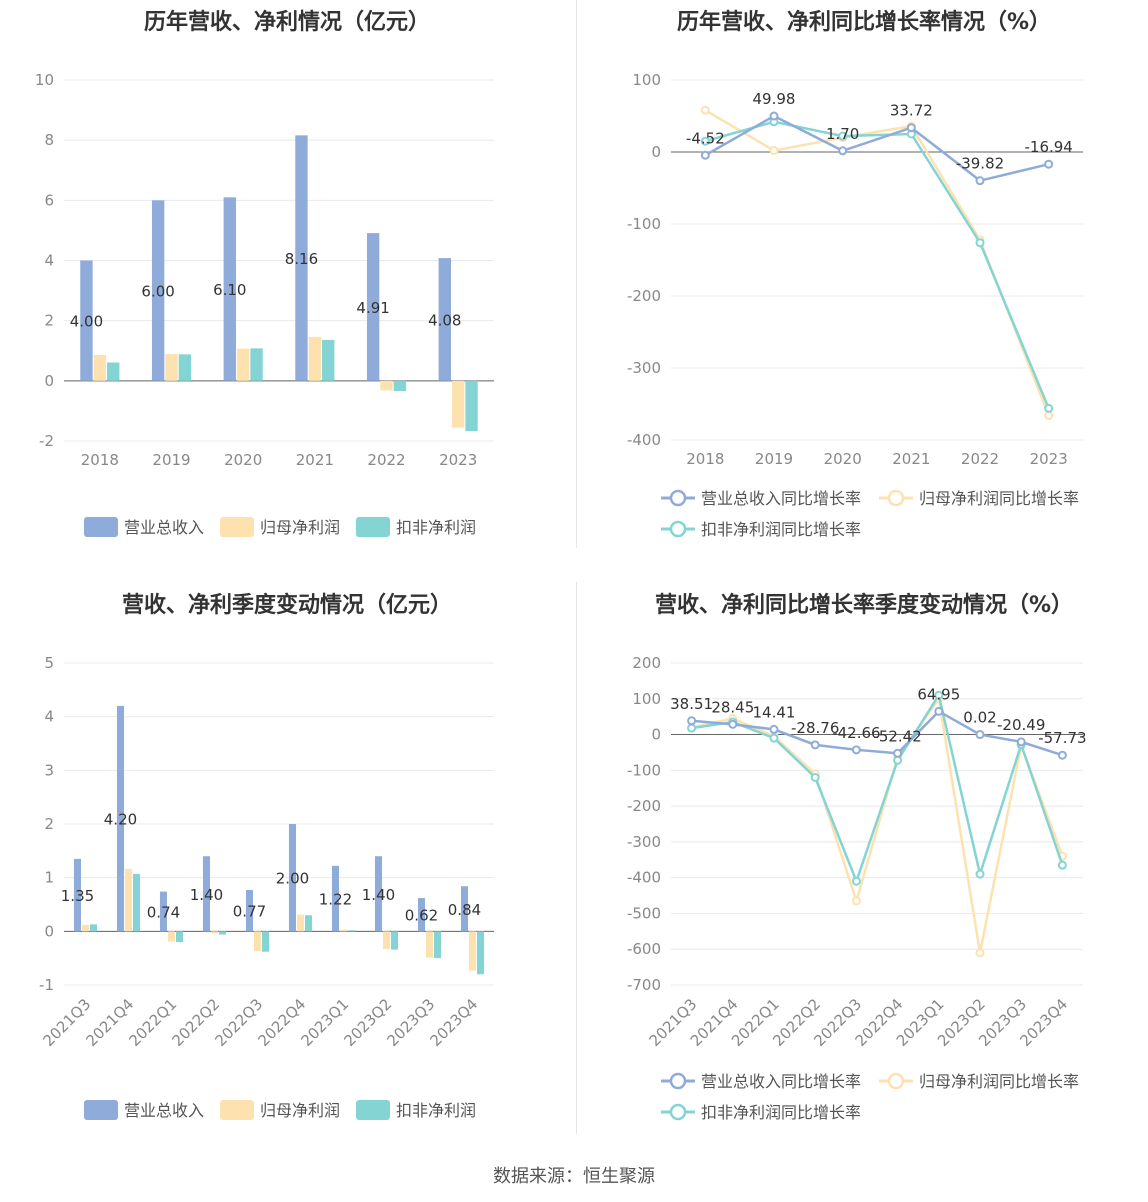  I want to click on y-tick-label: -700, so click(644, 985).